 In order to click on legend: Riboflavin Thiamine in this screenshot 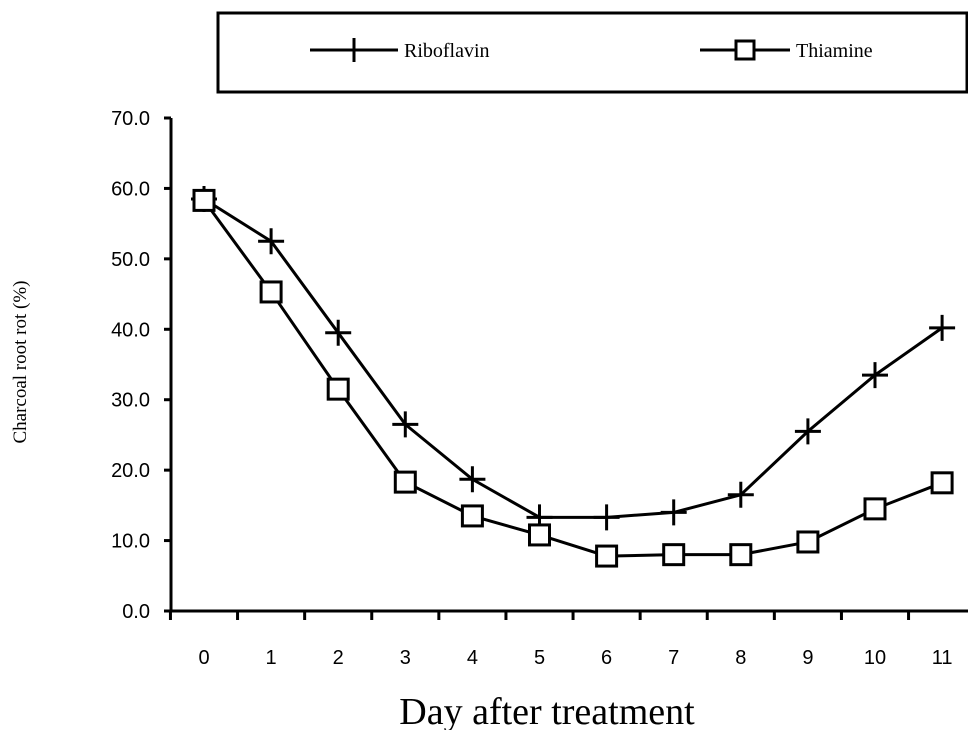, I will do `click(592, 52)`.